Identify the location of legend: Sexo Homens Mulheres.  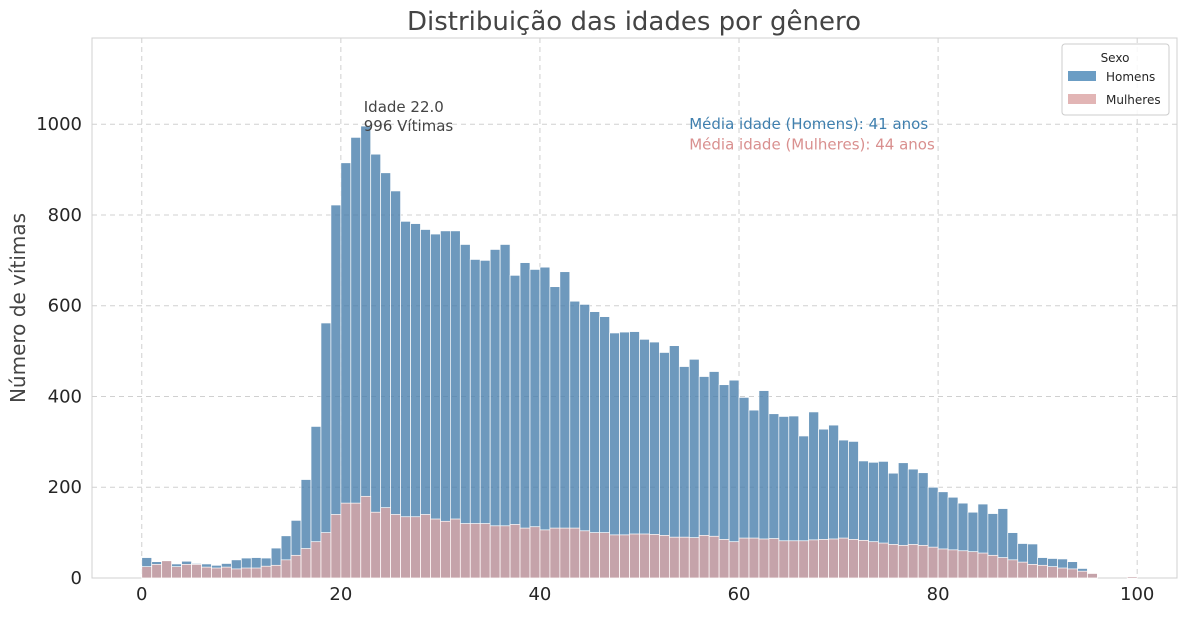
(1115, 79).